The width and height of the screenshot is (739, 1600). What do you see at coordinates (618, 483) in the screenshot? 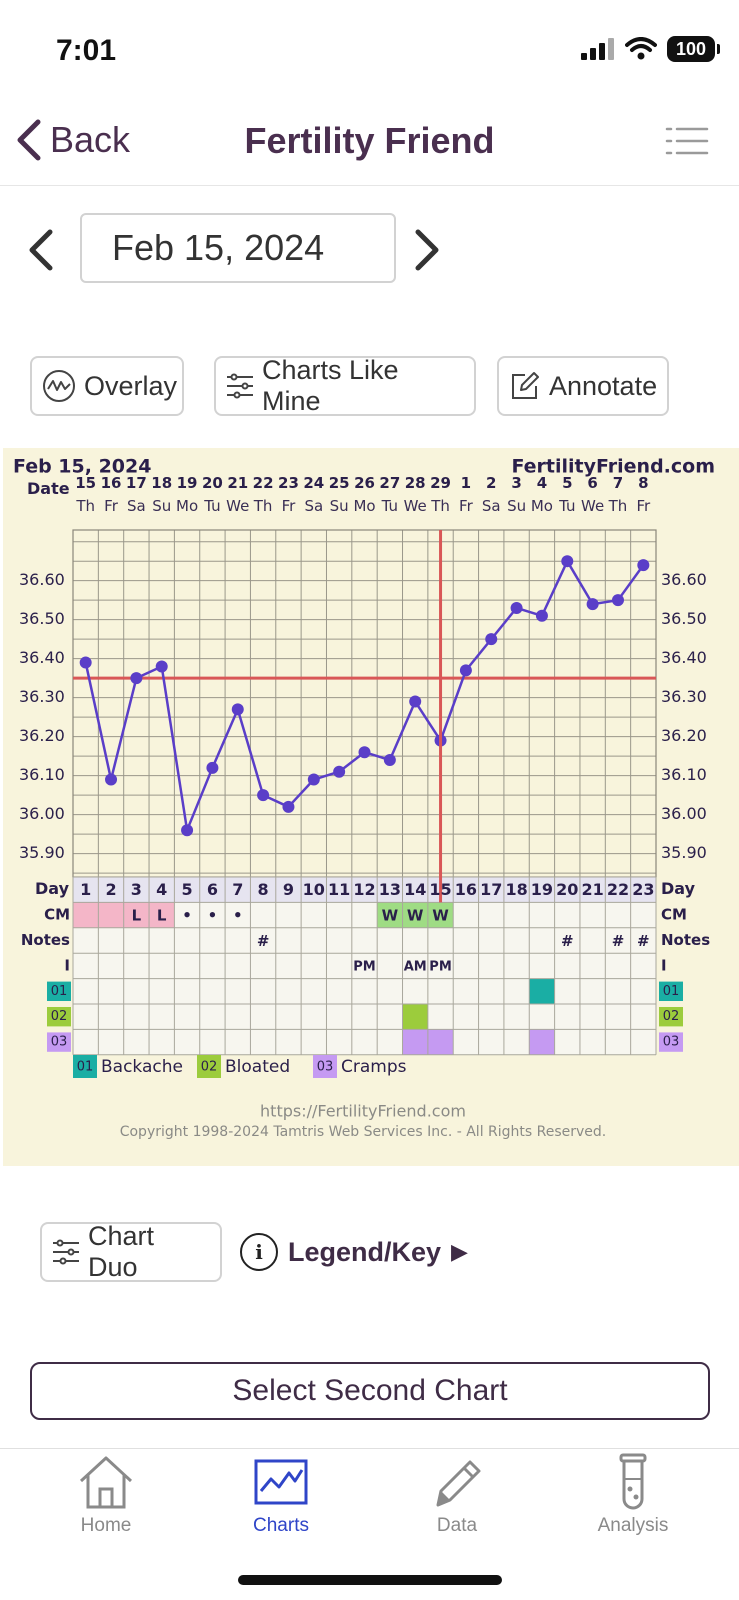
I see `date-label: 7` at bounding box center [618, 483].